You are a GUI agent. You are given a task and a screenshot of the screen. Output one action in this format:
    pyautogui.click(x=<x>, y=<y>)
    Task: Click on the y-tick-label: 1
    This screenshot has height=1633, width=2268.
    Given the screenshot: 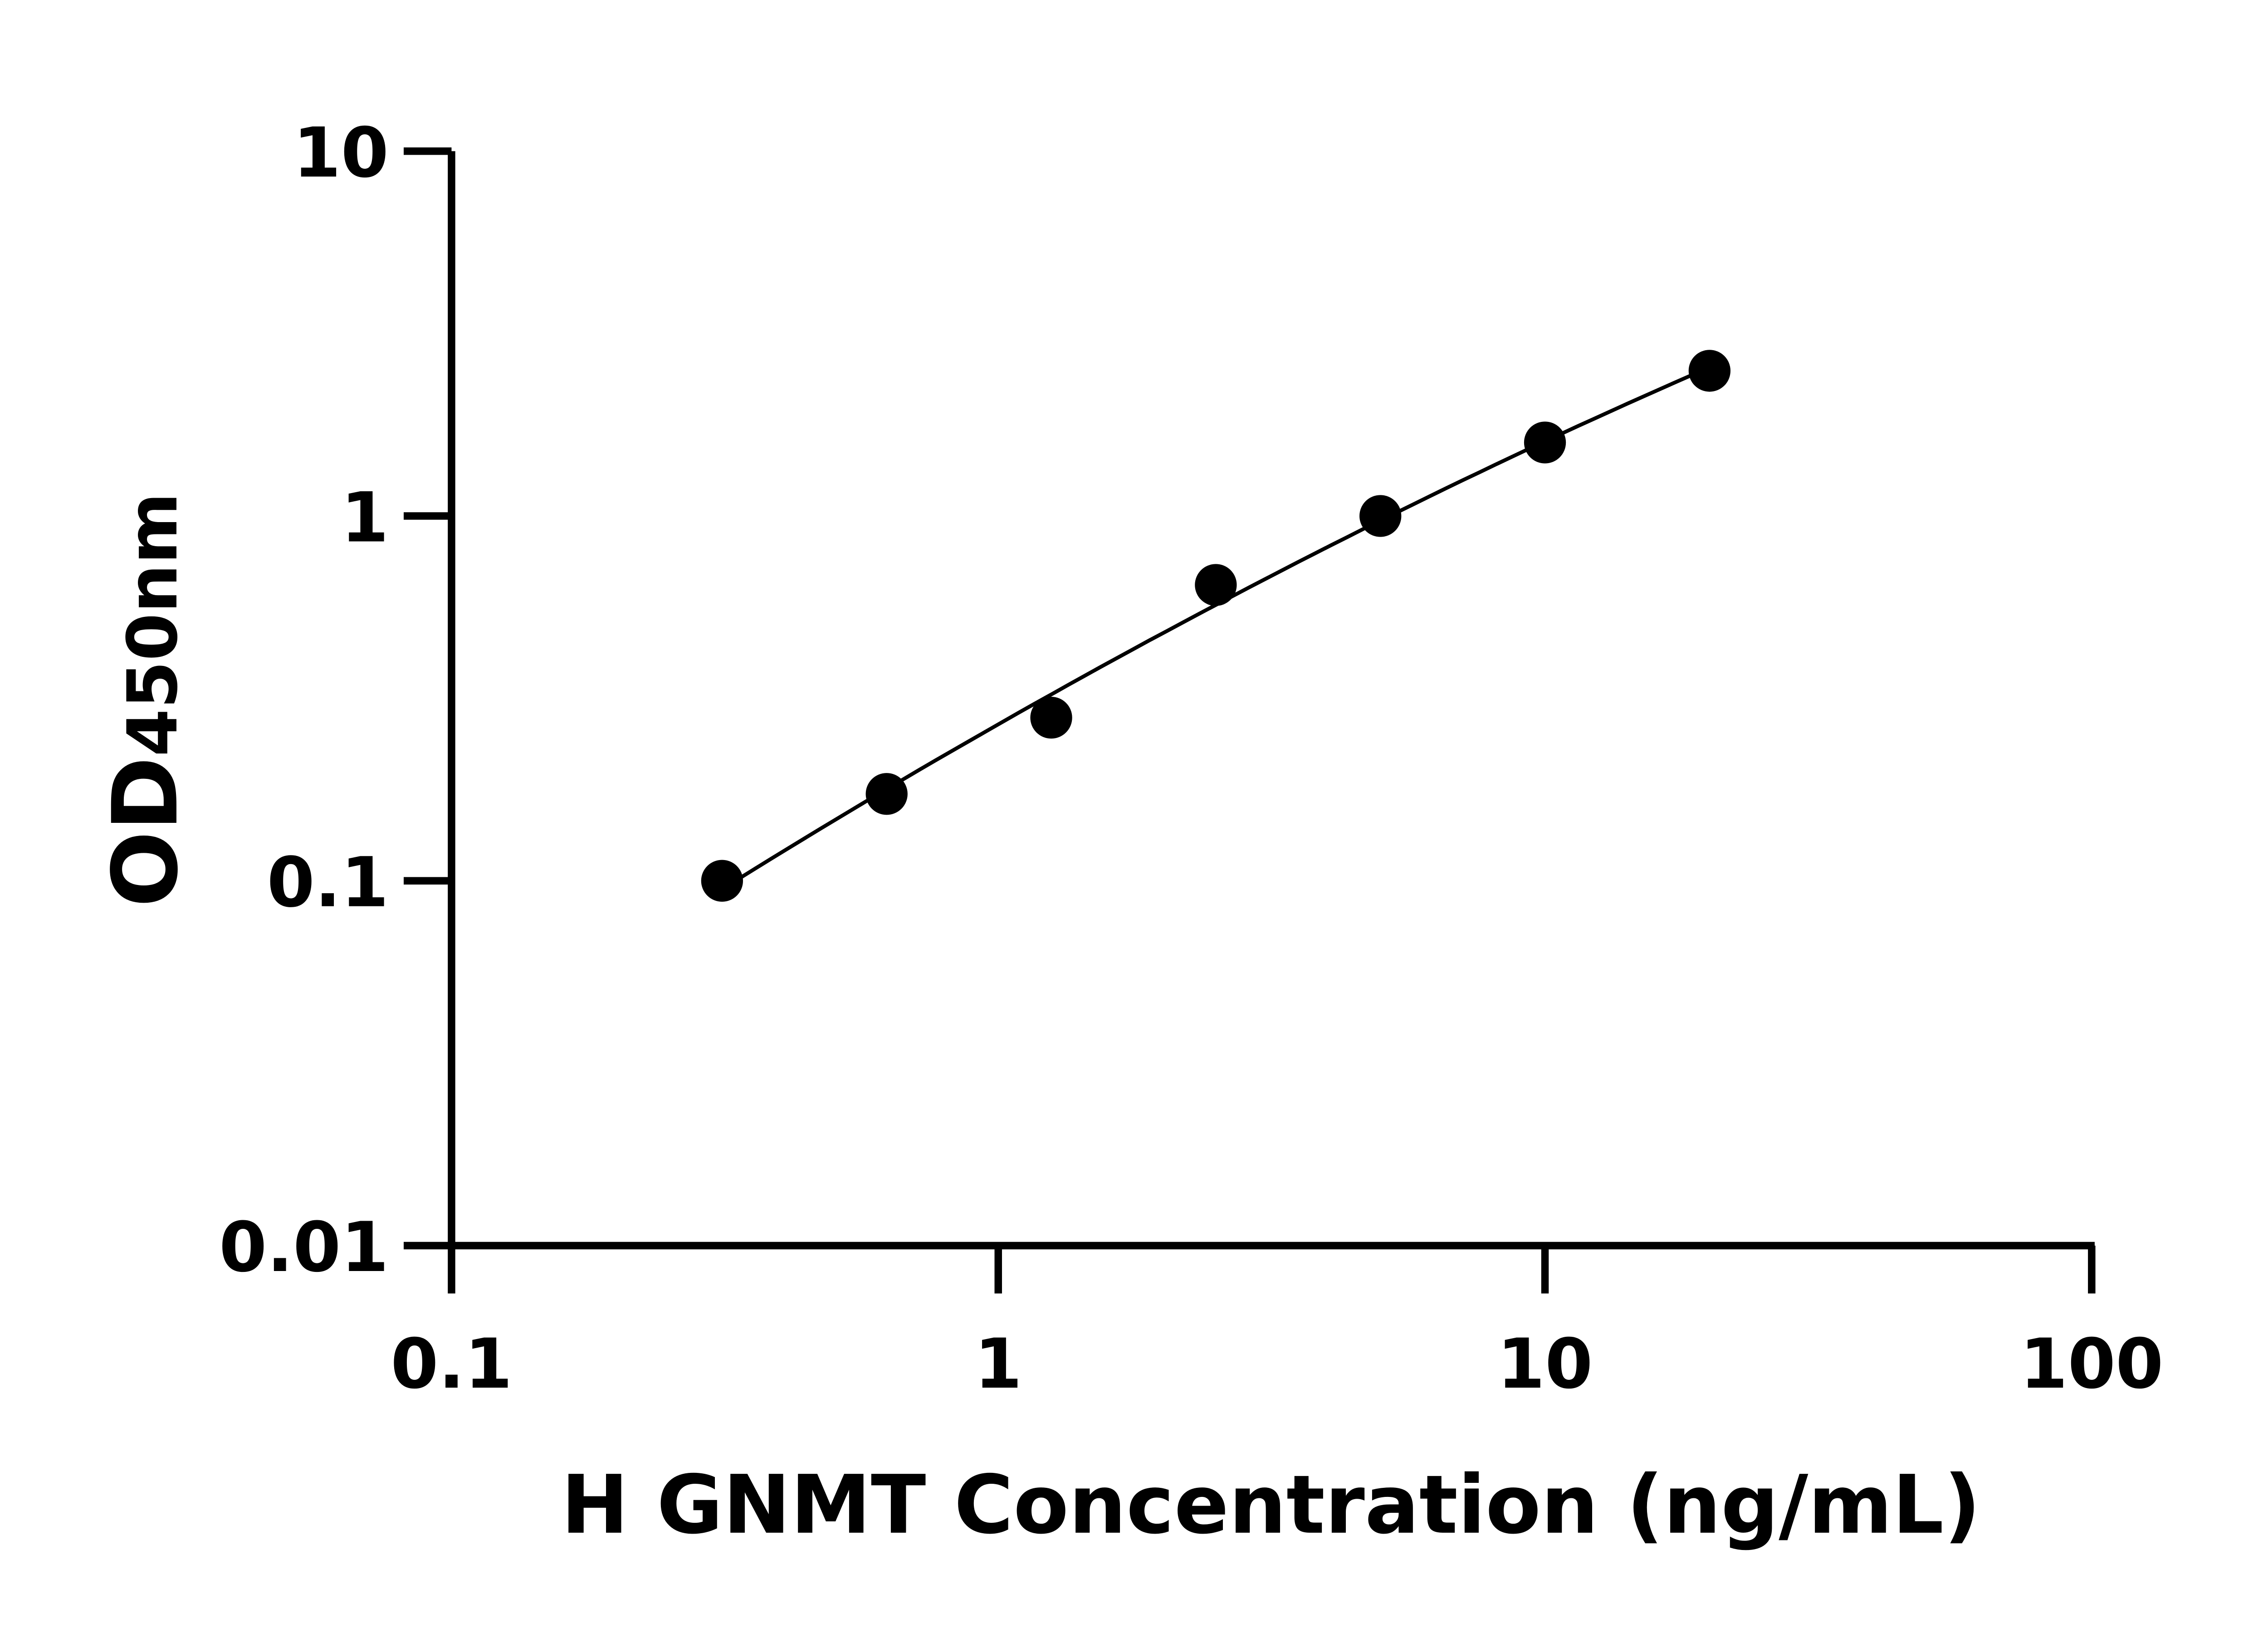 What is the action you would take?
    pyautogui.click(x=365, y=518)
    